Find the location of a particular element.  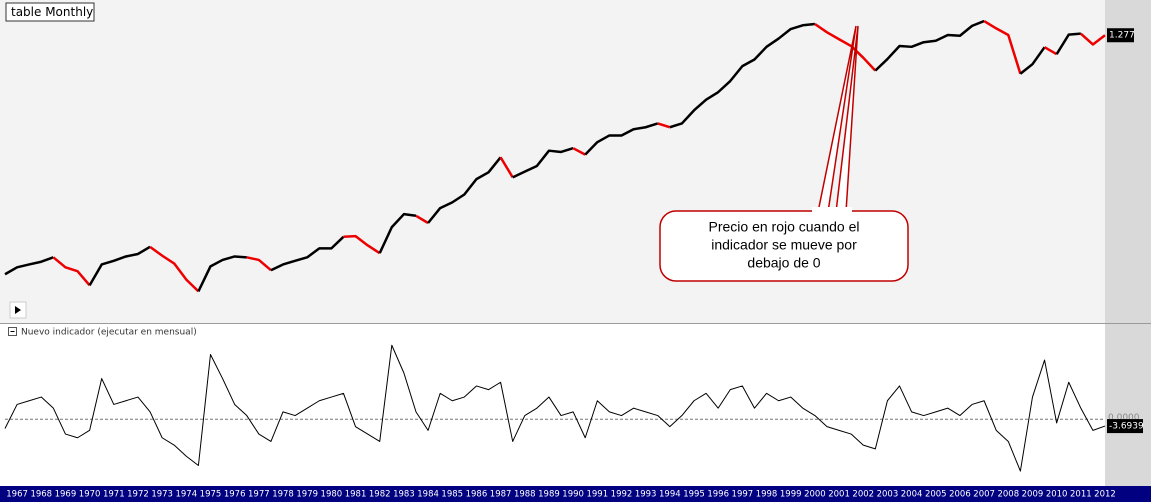

x-tick-label: 2004 is located at coordinates (912, 495).